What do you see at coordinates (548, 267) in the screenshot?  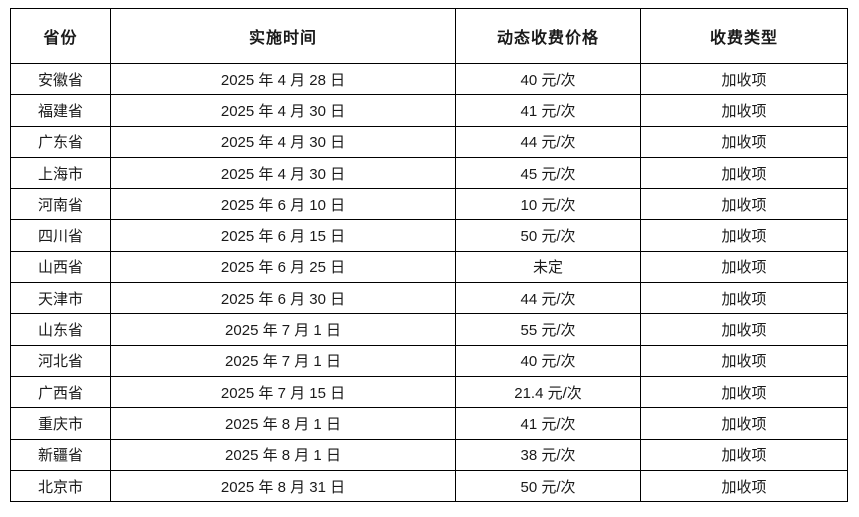 I see `price-cell: 未定` at bounding box center [548, 267].